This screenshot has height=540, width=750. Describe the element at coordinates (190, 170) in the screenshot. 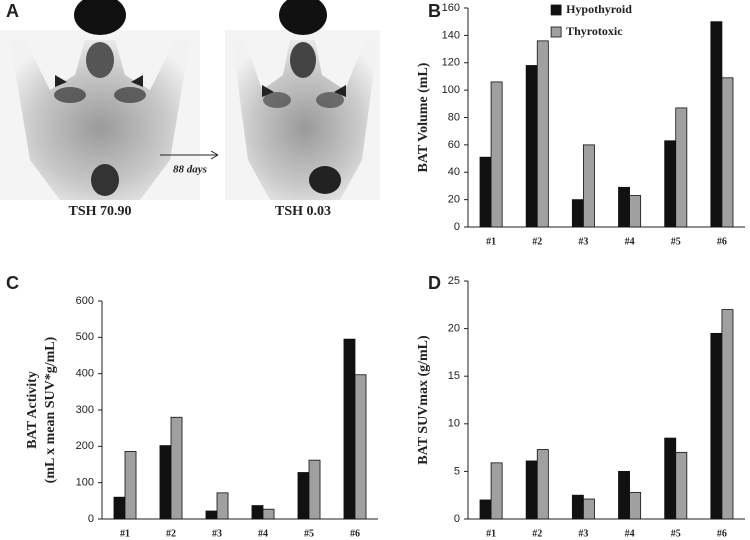

I see `arrow-label: 88 days` at that location.